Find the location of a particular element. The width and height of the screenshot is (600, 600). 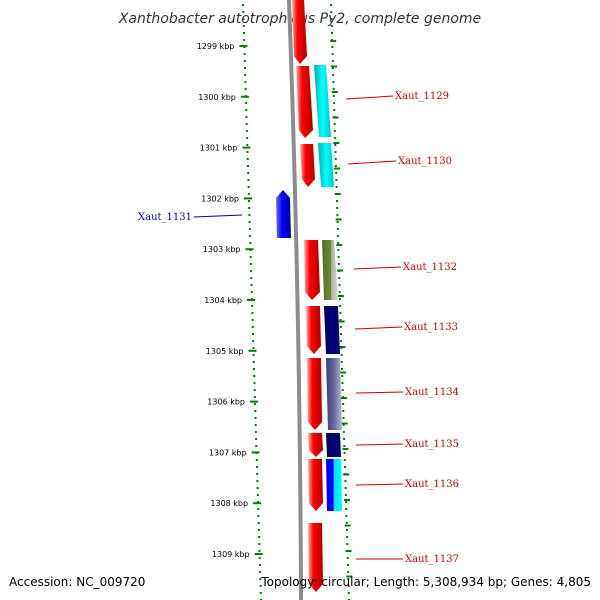

kbp-tick-label: 1302 kbp is located at coordinates (220, 198).